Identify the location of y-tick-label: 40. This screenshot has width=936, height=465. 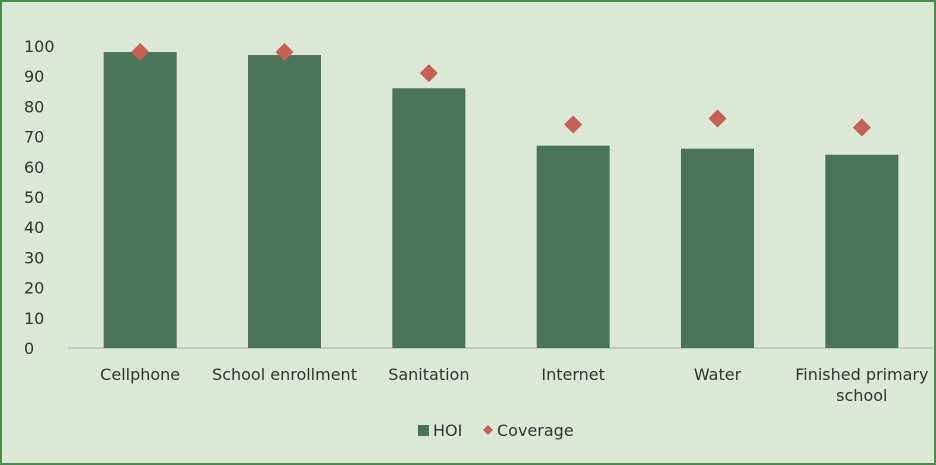
(34, 227).